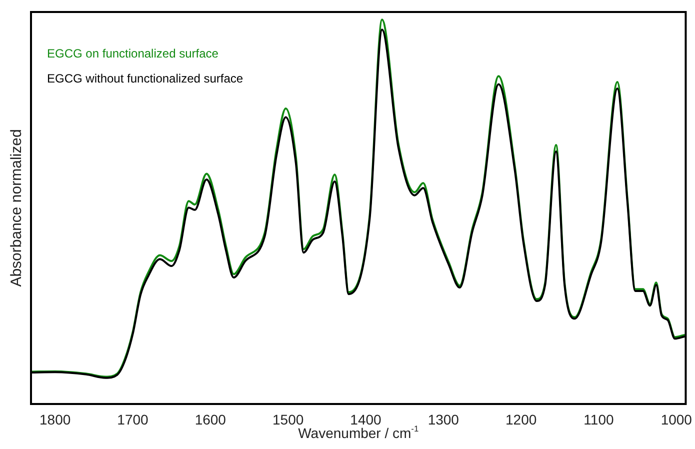  I want to click on x-tick-label: 1800, so click(55, 419).